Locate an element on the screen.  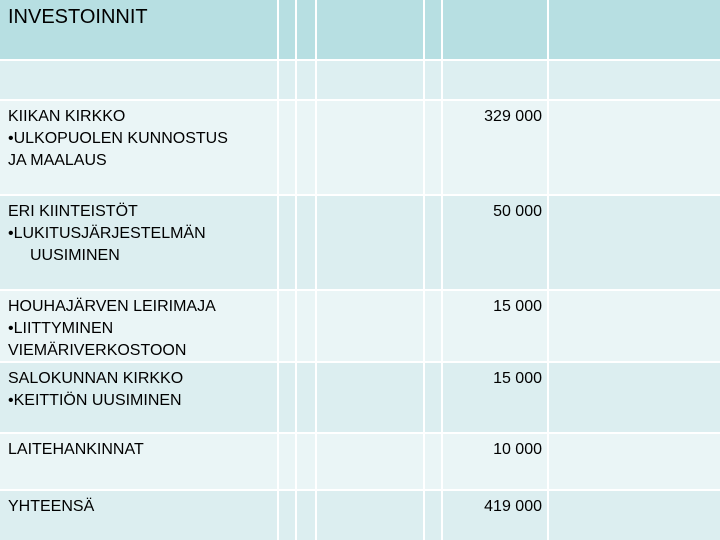
row-value: 10 000 is located at coordinates (517, 449).